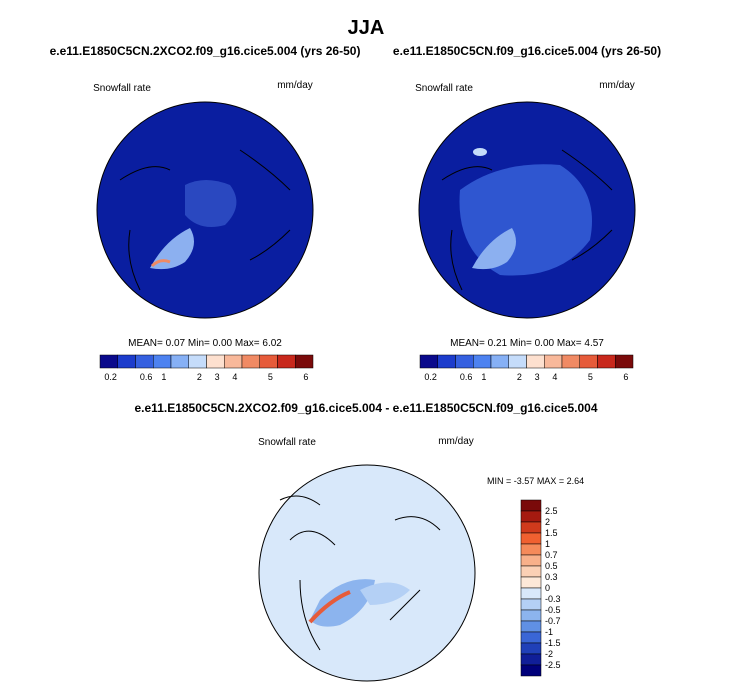 The width and height of the screenshot is (733, 691). What do you see at coordinates (535, 481) in the screenshot?
I see `stats: MIN = -3.57 MAX = 2.64` at bounding box center [535, 481].